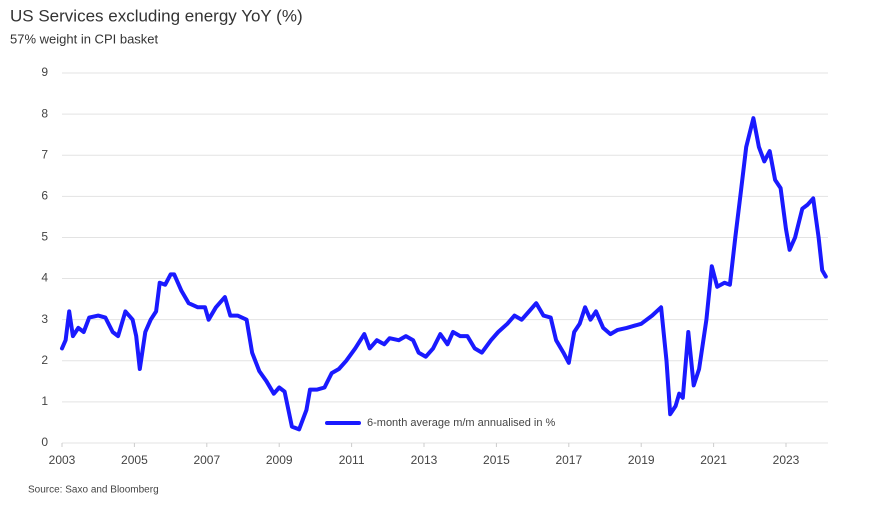  I want to click on y-tick-label: 9, so click(44, 72).